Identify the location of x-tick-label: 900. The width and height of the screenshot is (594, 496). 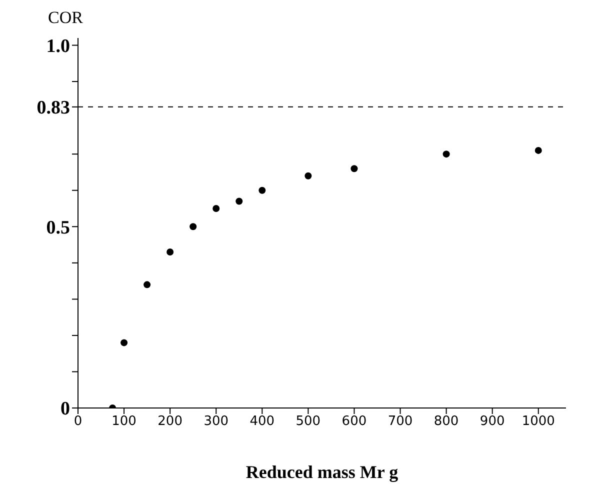
(492, 422).